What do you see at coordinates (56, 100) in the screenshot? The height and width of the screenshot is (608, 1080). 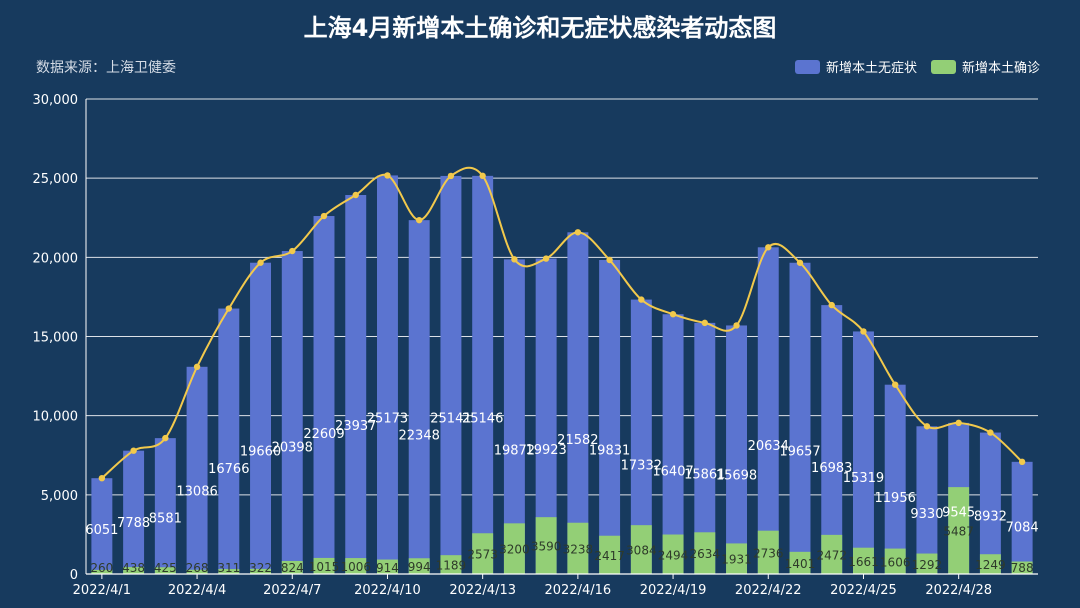 I see `y-tick-label: 30,000` at bounding box center [56, 100].